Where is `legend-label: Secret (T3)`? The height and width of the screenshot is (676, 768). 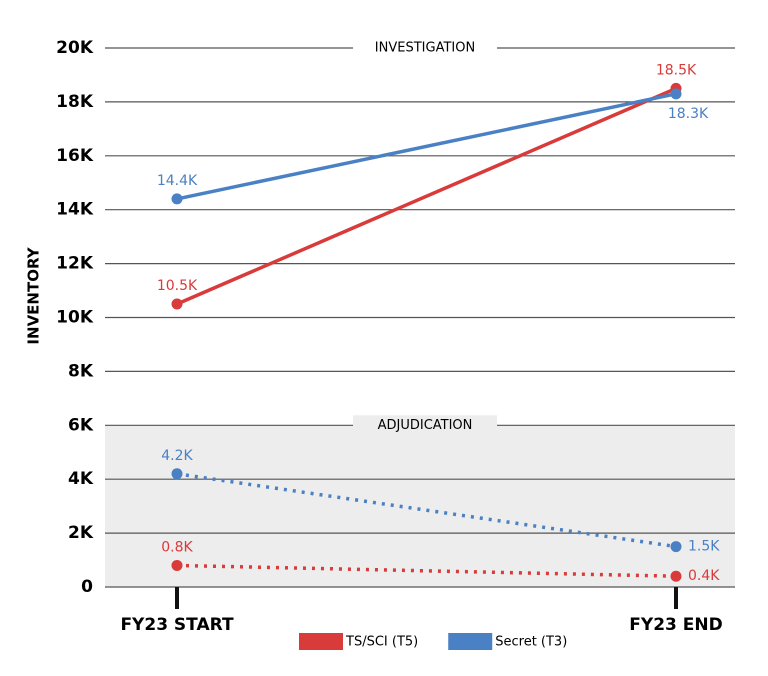 legend-label: Secret (T3) is located at coordinates (531, 642).